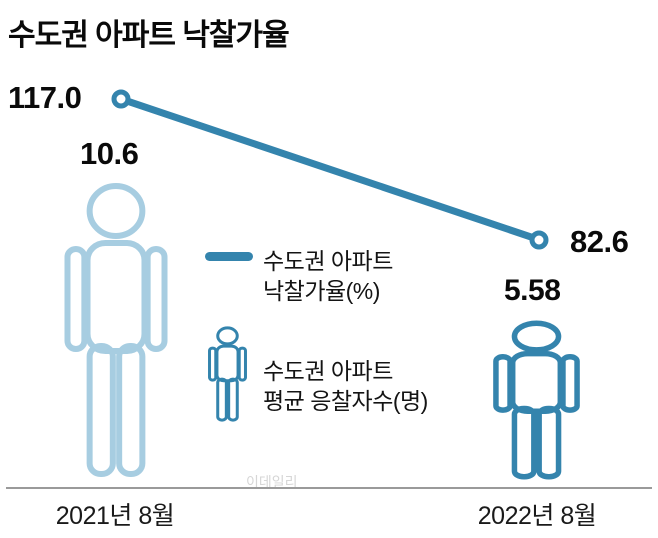 The height and width of the screenshot is (538, 658). I want to click on legend-rate-label-line1: 수도권 아파트, so click(328, 261).